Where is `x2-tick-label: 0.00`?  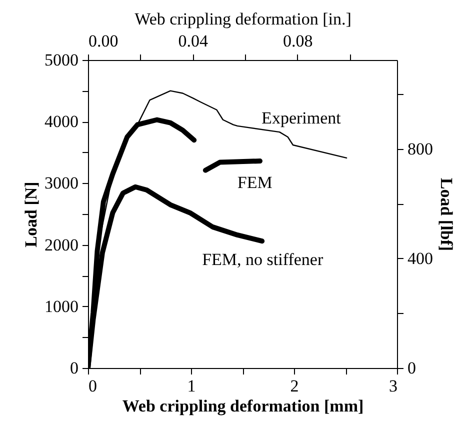 x2-tick-label: 0.00 is located at coordinates (103, 41).